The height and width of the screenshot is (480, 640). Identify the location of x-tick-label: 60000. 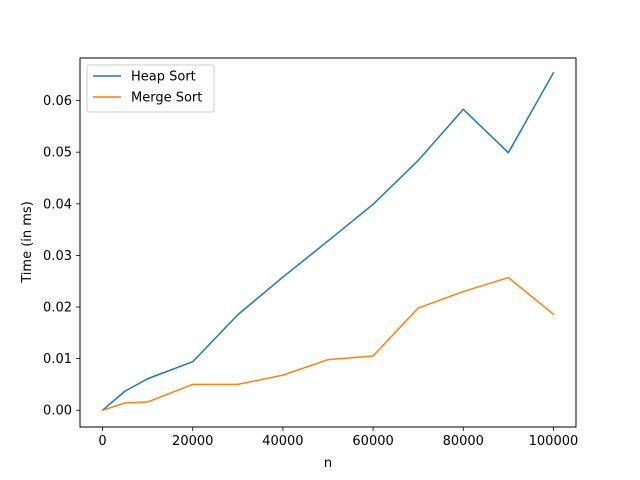
(372, 441).